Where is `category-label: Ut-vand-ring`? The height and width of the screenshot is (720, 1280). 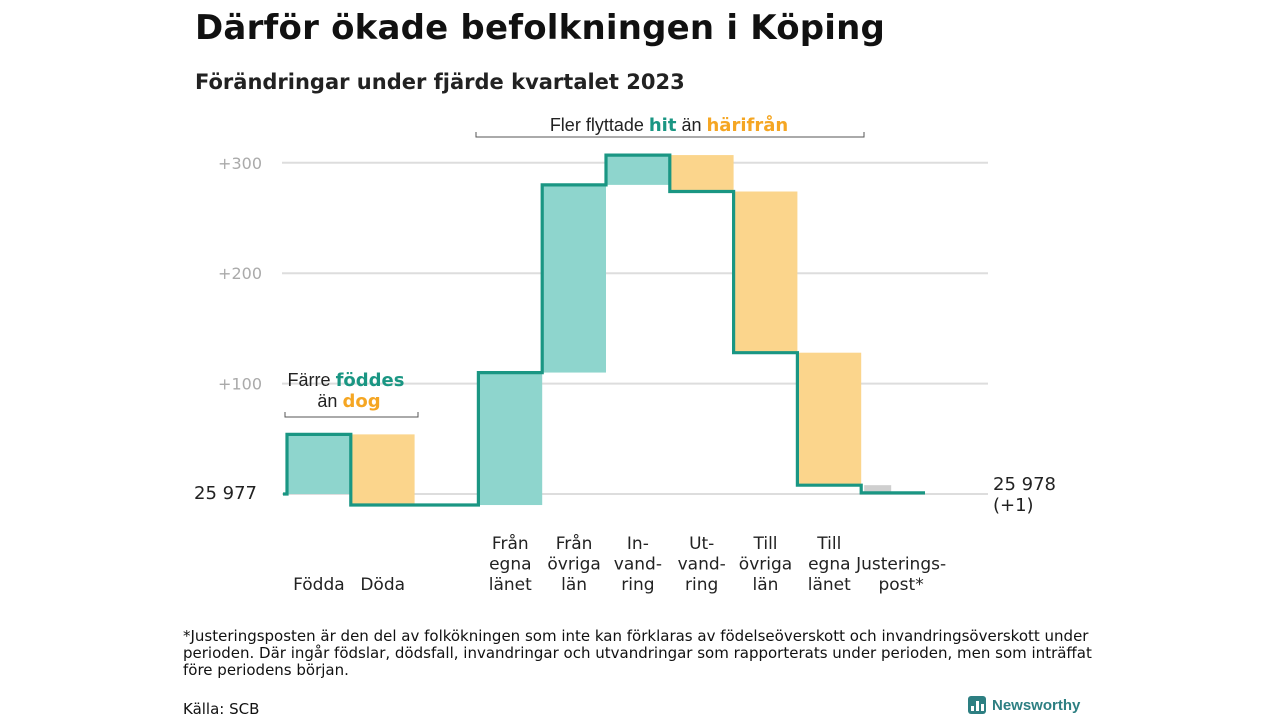 category-label: Ut-vand-ring is located at coordinates (702, 564).